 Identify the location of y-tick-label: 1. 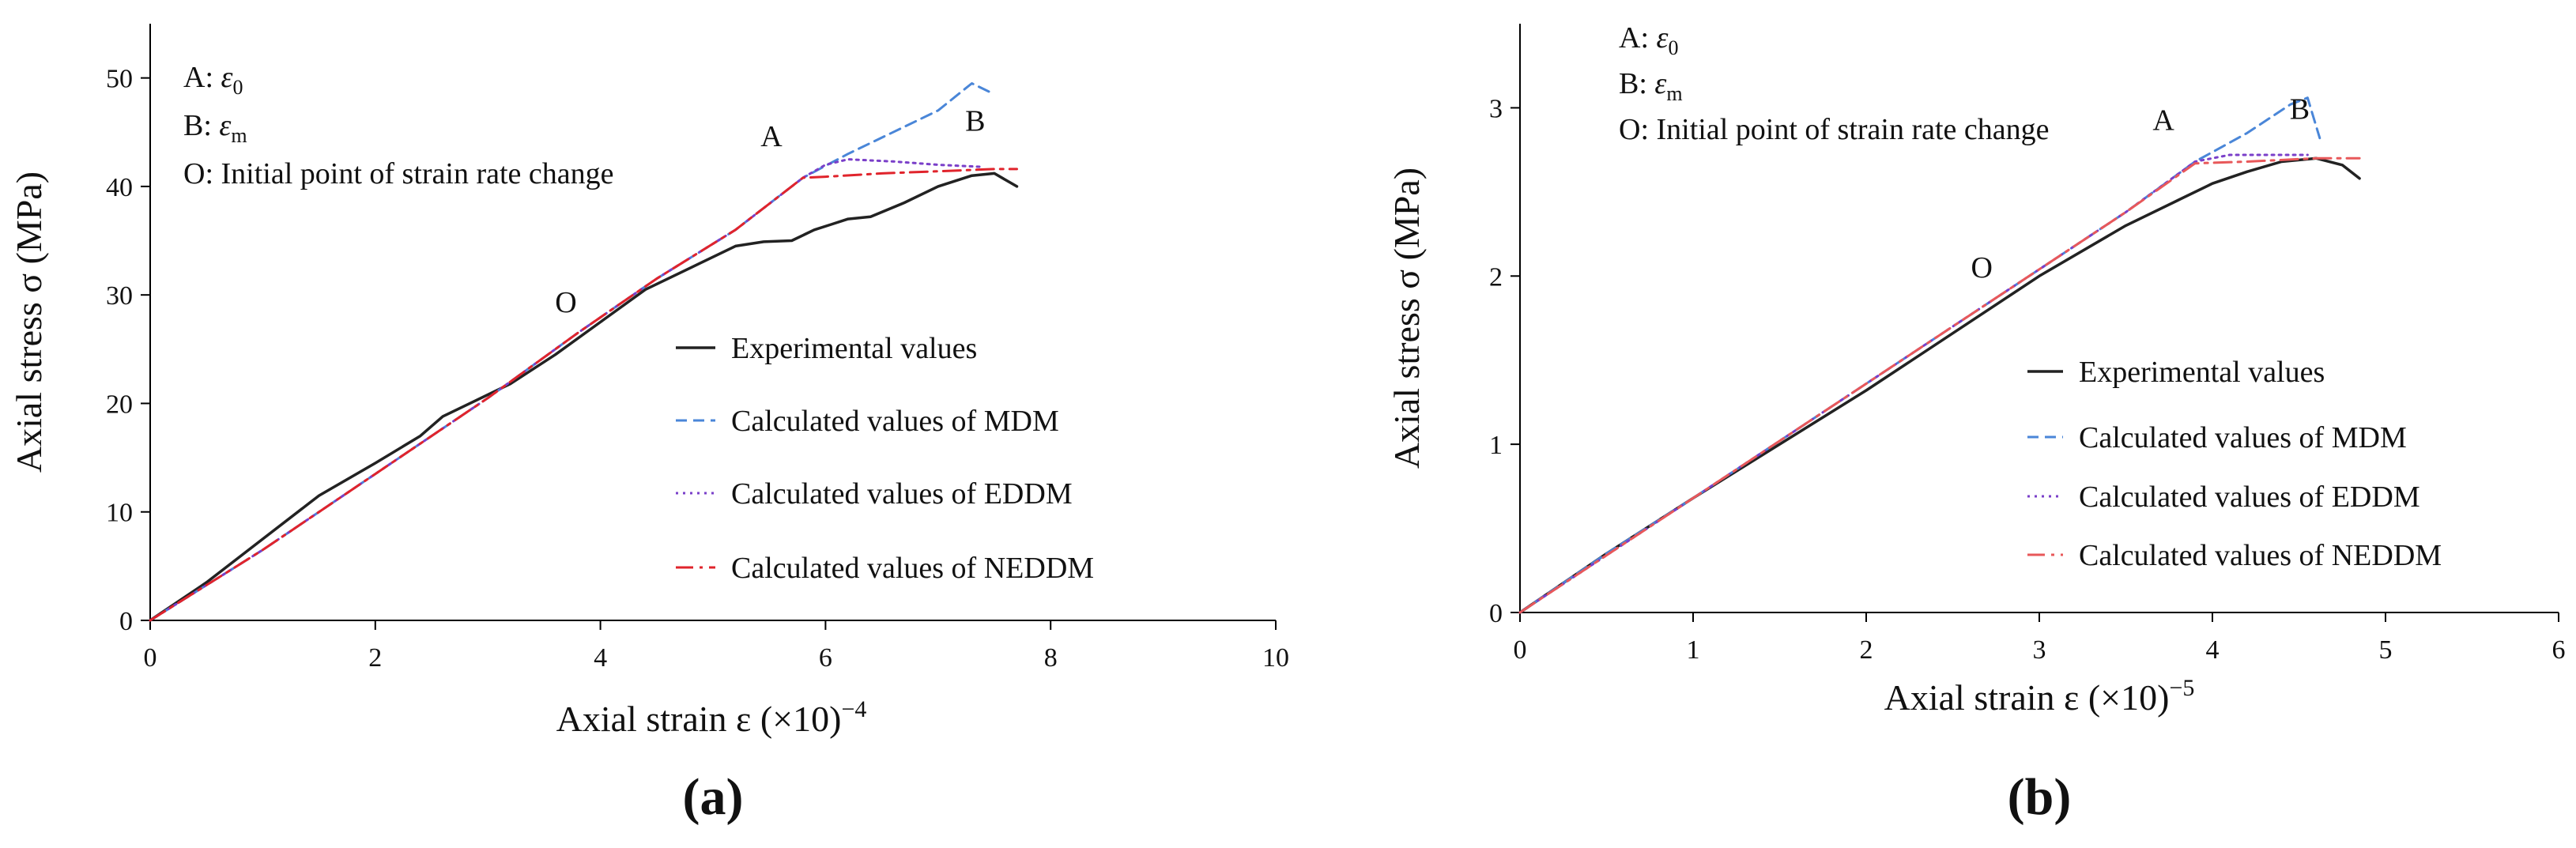
(1496, 445).